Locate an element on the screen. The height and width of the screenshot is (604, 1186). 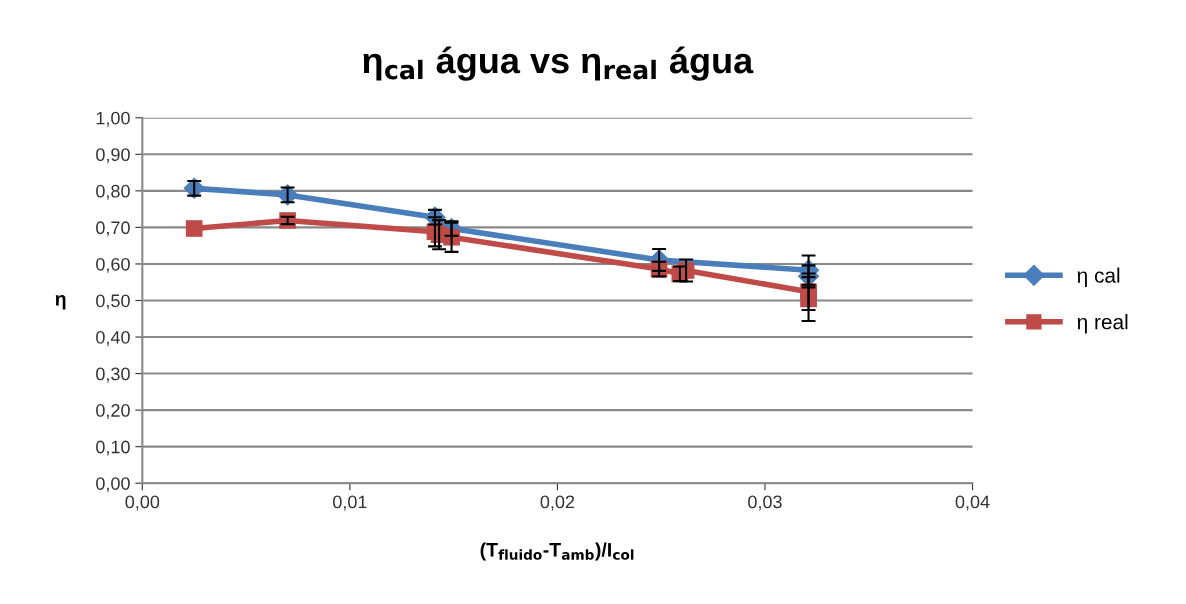
y-tick-label: 1,00 is located at coordinates (113, 119).